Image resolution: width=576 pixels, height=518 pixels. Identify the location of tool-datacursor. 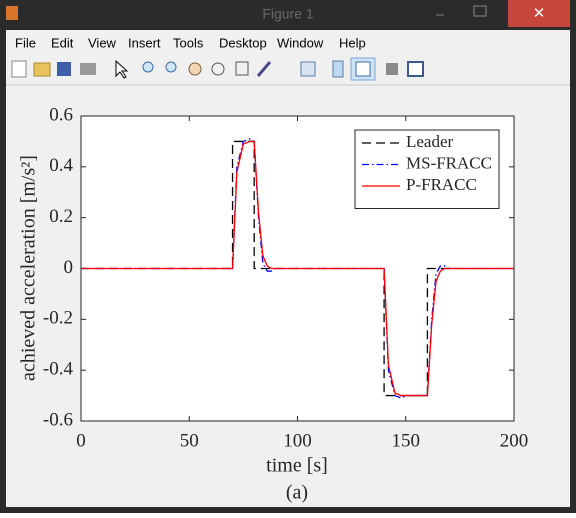
(242, 68).